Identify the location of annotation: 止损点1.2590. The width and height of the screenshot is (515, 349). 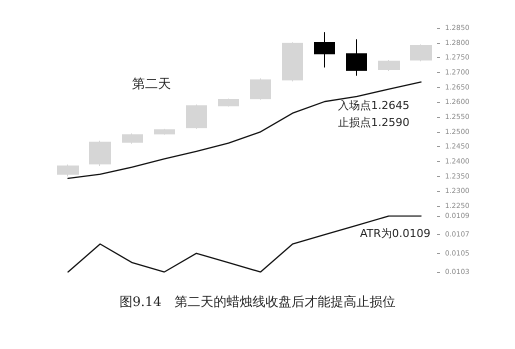
(374, 122).